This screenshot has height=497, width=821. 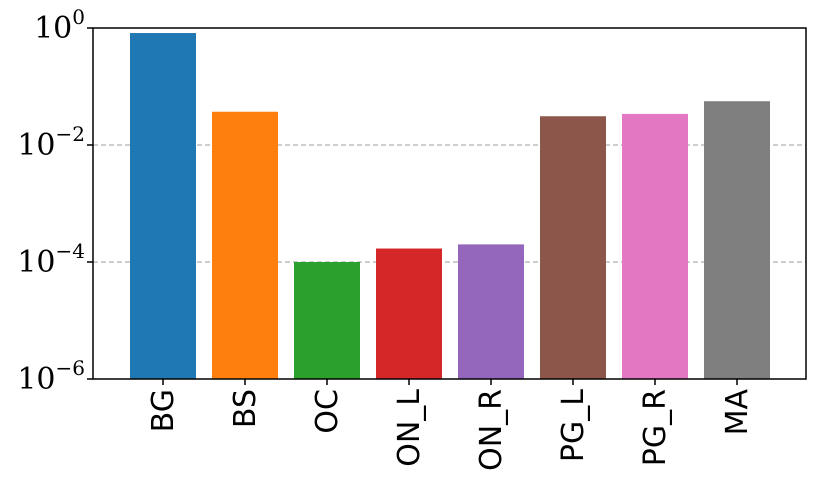 I want to click on x-axis-ticks: BG BS OC ON_L ON_R PG_L PG_R MA, so click(x=450, y=425).